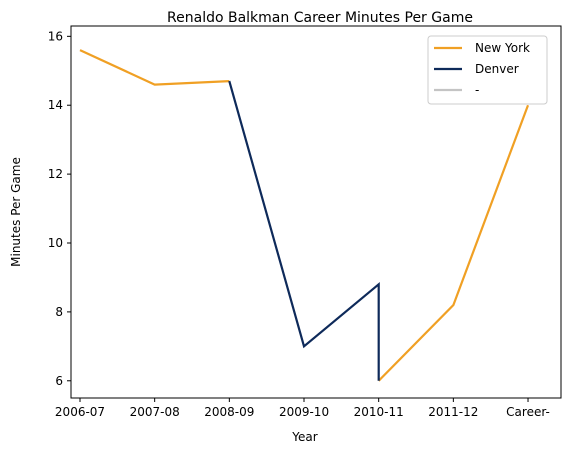 This screenshot has width=566, height=453. What do you see at coordinates (55, 174) in the screenshot?
I see `y-tick-label: 12` at bounding box center [55, 174].